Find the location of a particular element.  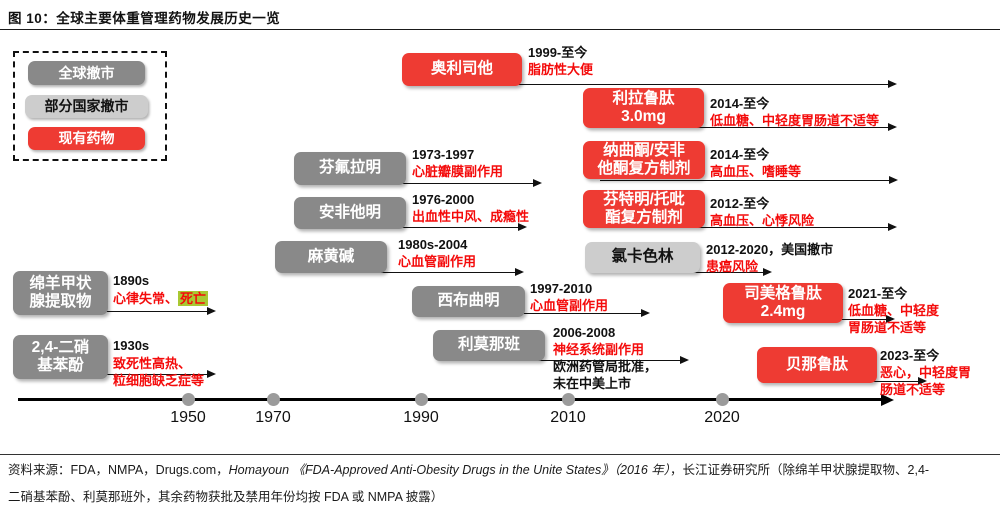

drug-period-amphetamine: 1976-2000 is located at coordinates (443, 199).